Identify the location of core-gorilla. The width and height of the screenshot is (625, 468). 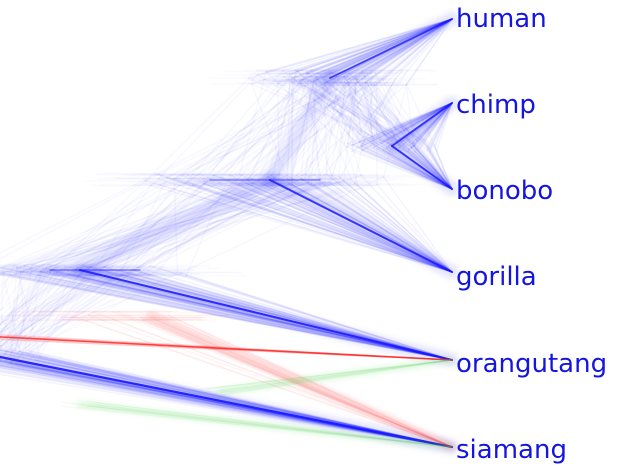
(361, 226).